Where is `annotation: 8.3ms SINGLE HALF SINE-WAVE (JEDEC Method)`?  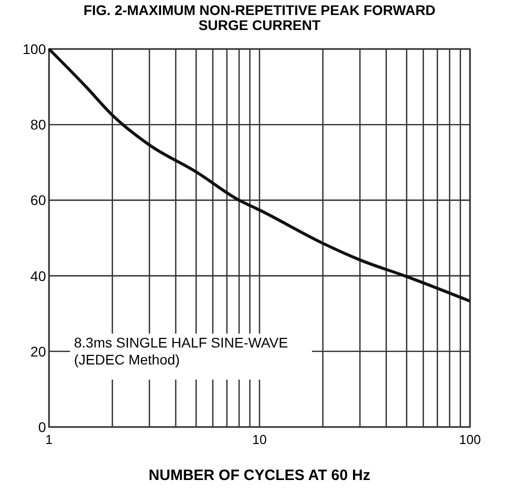 annotation: 8.3ms SINGLE HALF SINE-WAVE (JEDEC Method) is located at coordinates (181, 351).